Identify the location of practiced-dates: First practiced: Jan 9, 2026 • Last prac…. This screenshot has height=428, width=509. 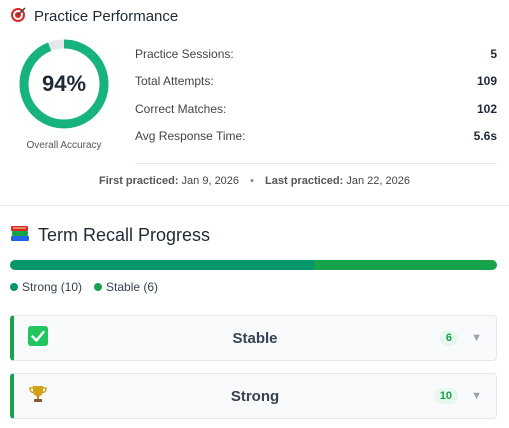
(254, 181).